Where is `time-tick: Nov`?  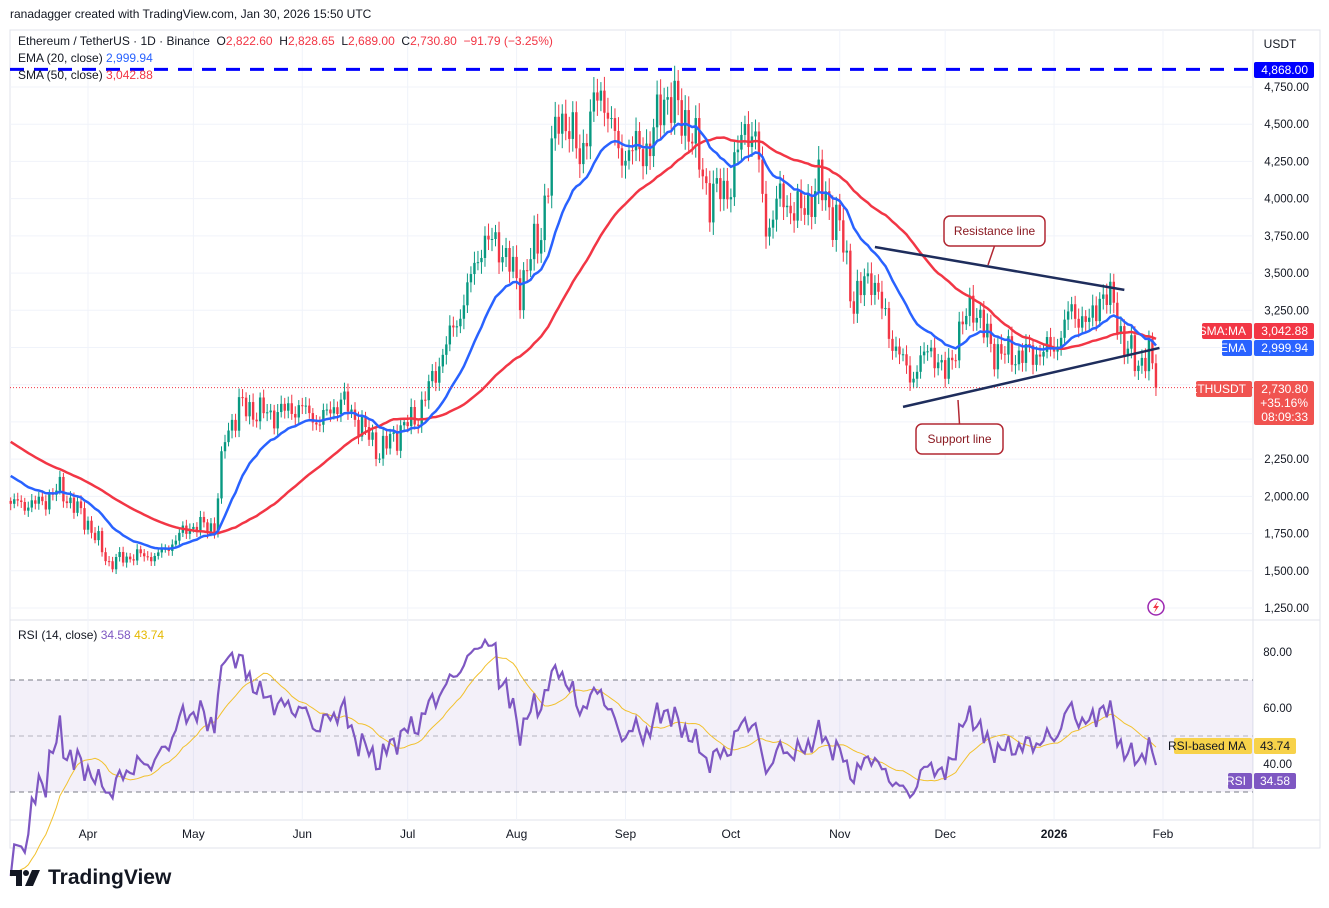
time-tick: Nov is located at coordinates (839, 834).